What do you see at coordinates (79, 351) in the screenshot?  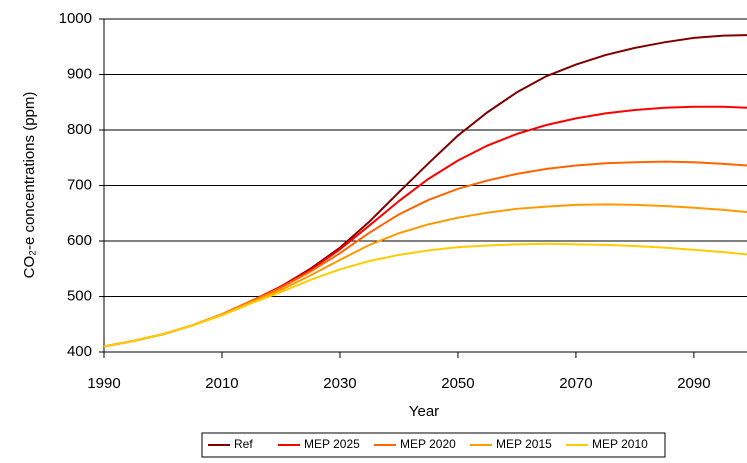 I see `y-tick-label: 400` at bounding box center [79, 351].